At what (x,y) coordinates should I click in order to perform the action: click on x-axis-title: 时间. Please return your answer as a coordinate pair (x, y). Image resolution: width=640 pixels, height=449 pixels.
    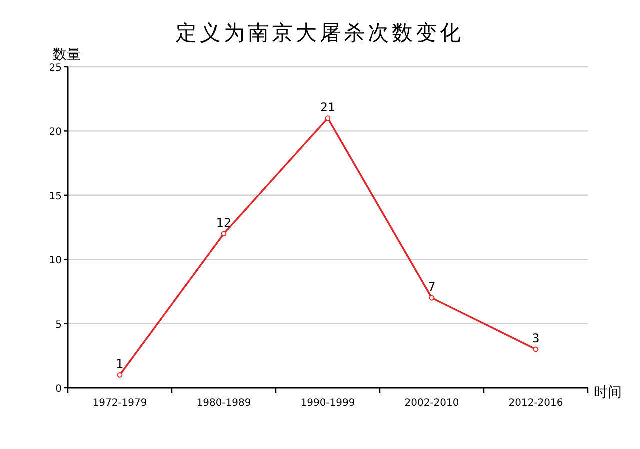
    Looking at the image, I should click on (608, 393).